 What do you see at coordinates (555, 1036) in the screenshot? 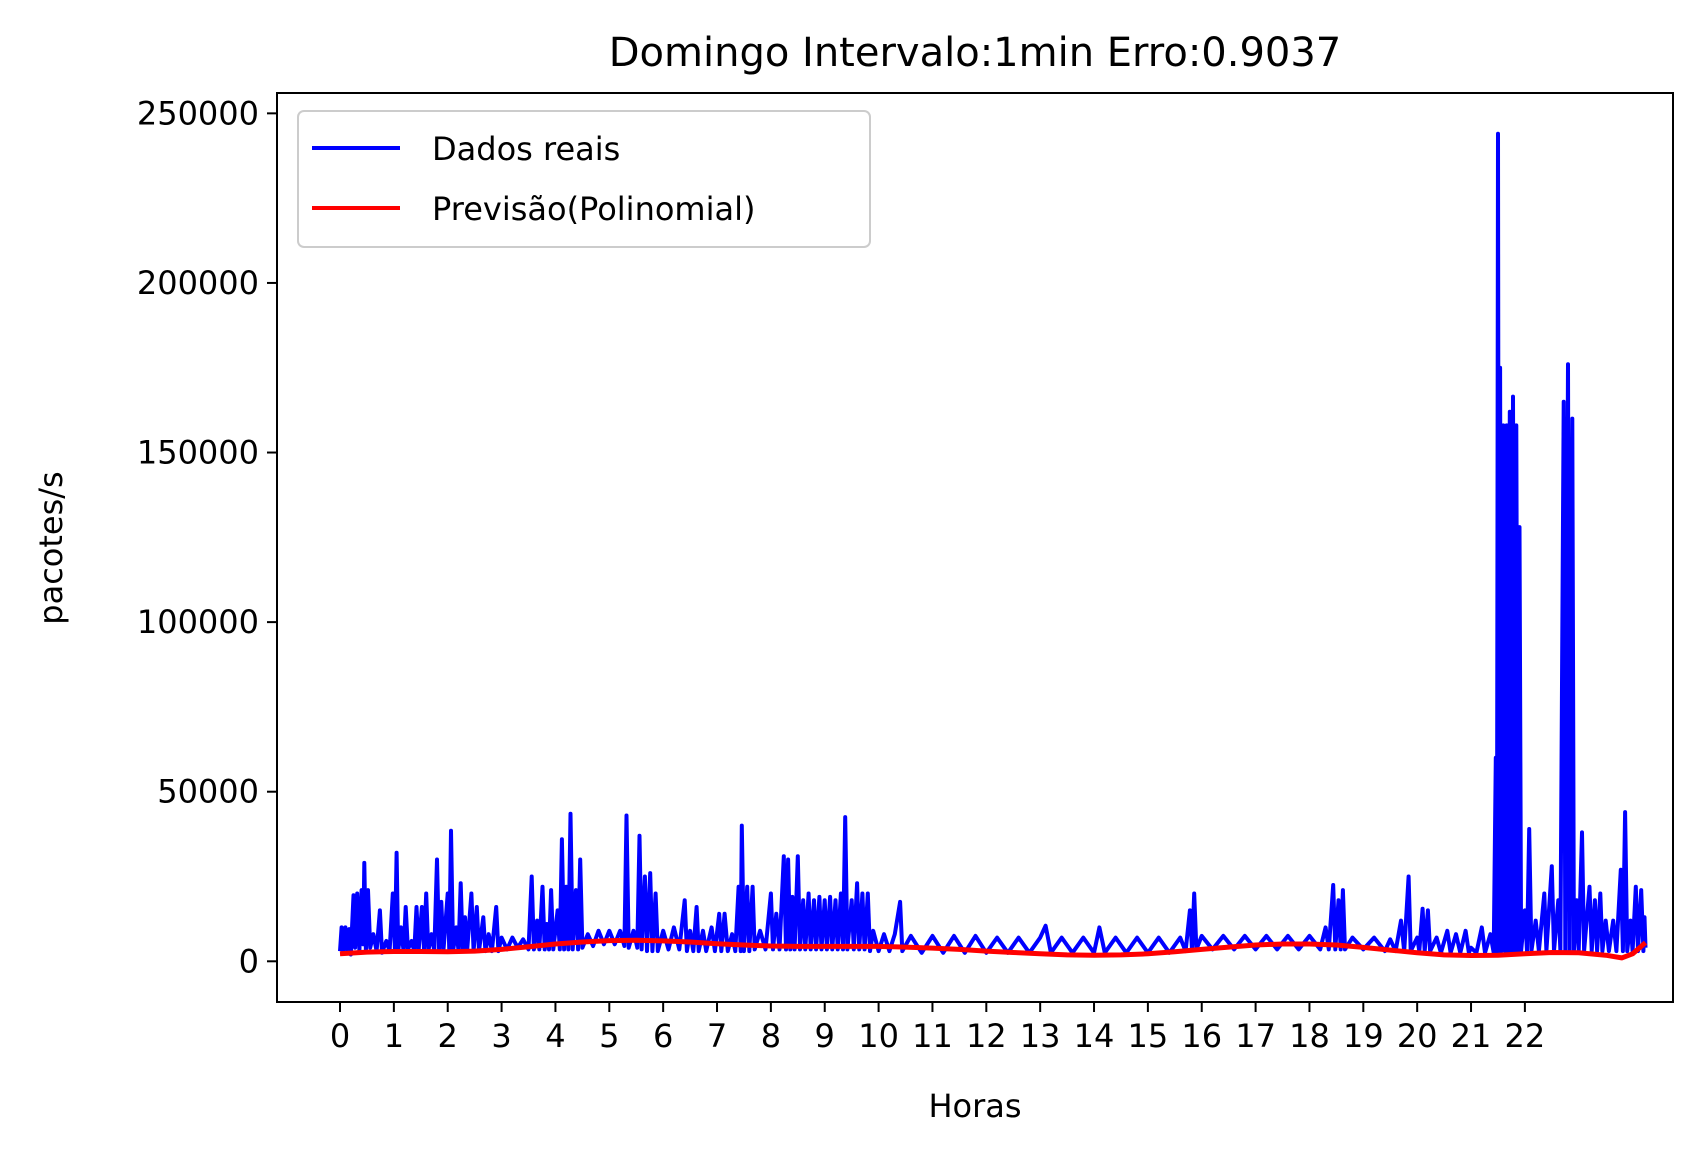
I see `x-tick-label: 4` at bounding box center [555, 1036].